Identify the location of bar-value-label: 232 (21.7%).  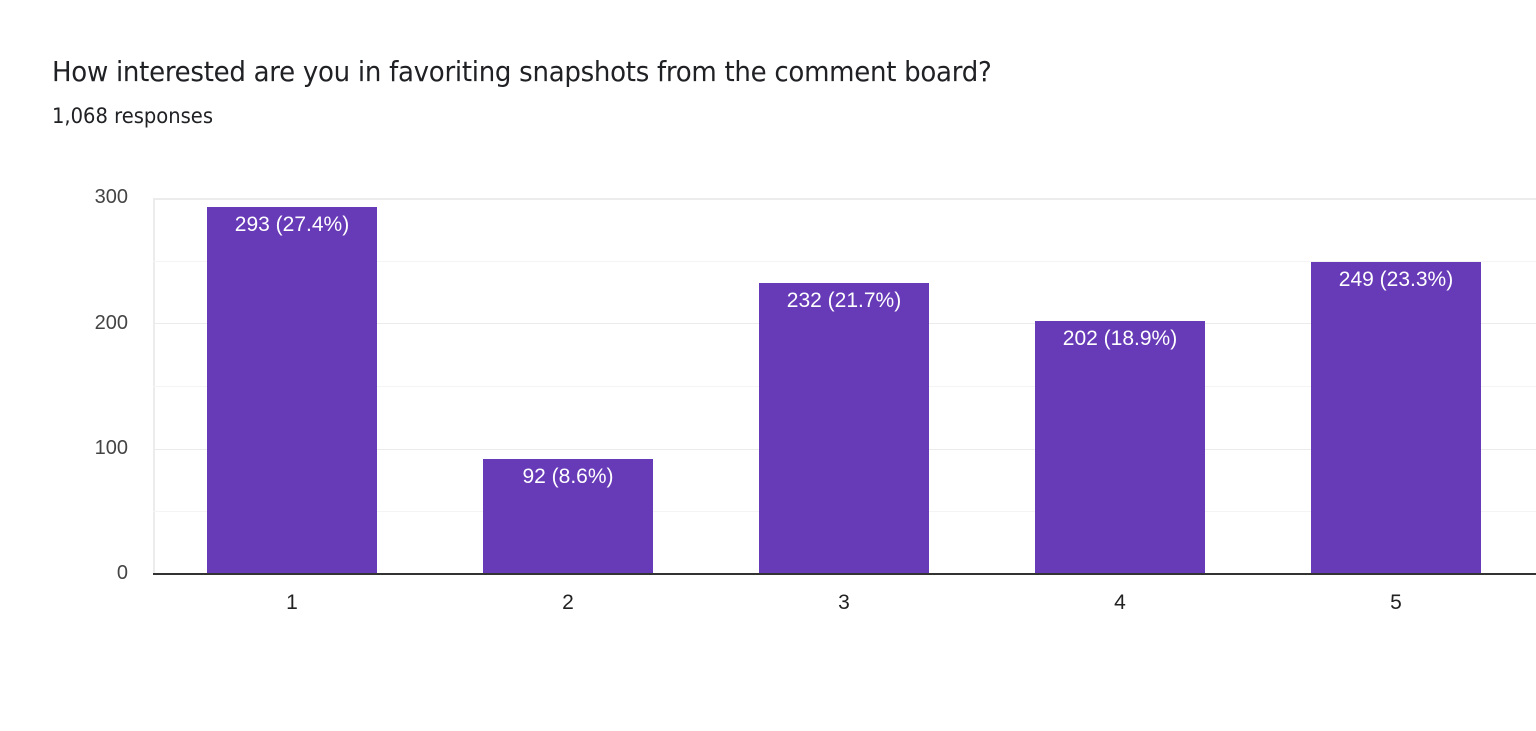
(844, 301).